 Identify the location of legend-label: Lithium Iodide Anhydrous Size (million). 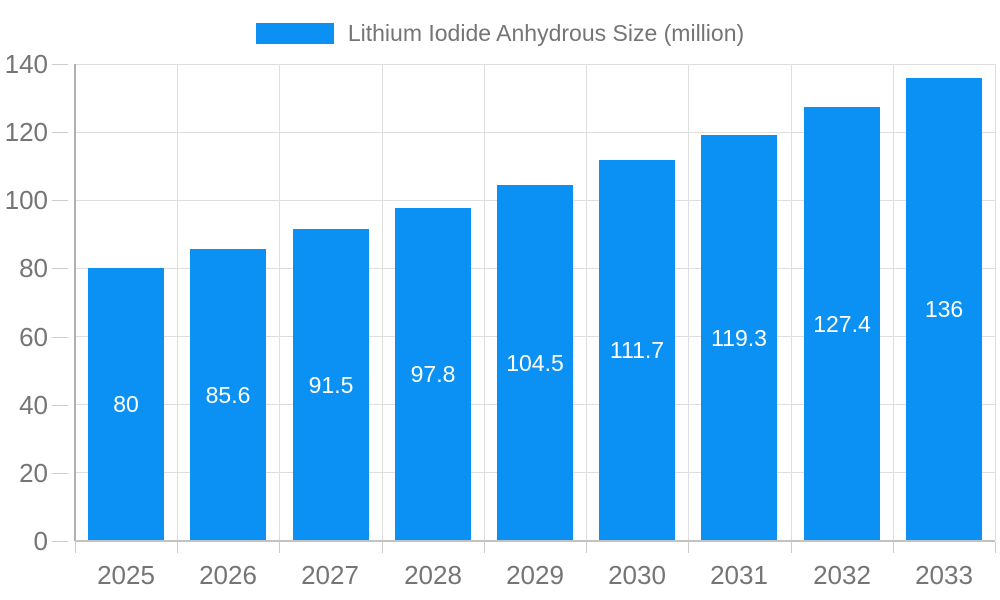
(546, 33).